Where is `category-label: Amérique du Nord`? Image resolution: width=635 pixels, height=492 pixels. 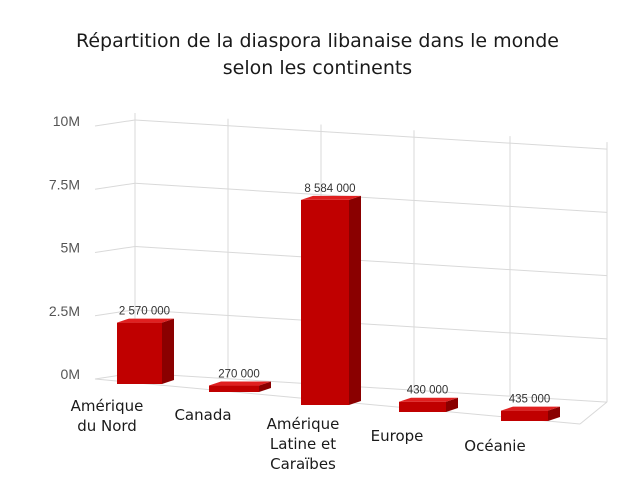
category-label: Amérique du Nord is located at coordinates (107, 416).